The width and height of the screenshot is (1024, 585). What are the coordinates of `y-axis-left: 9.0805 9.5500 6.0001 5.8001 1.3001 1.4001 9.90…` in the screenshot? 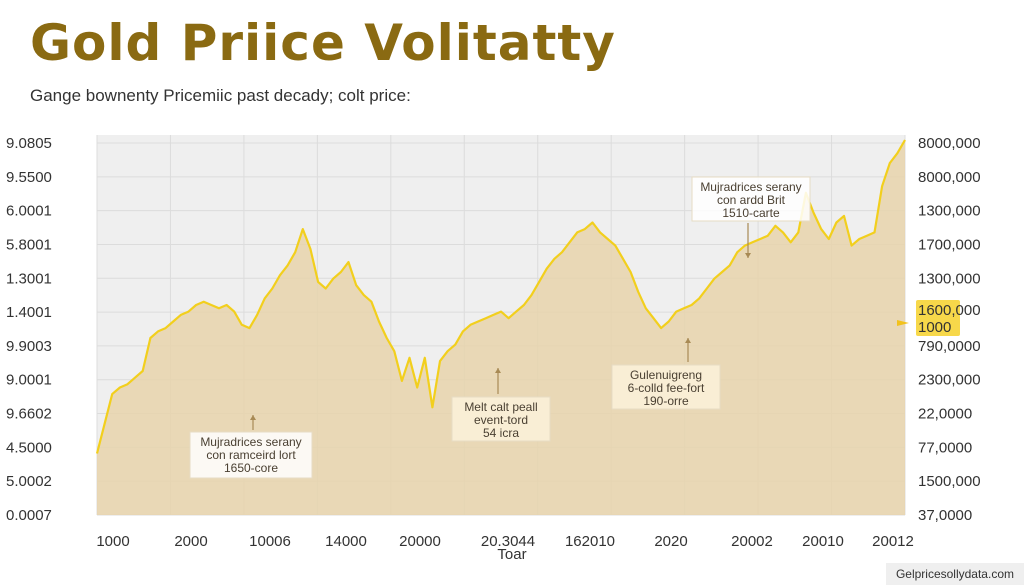 It's located at (29, 329).